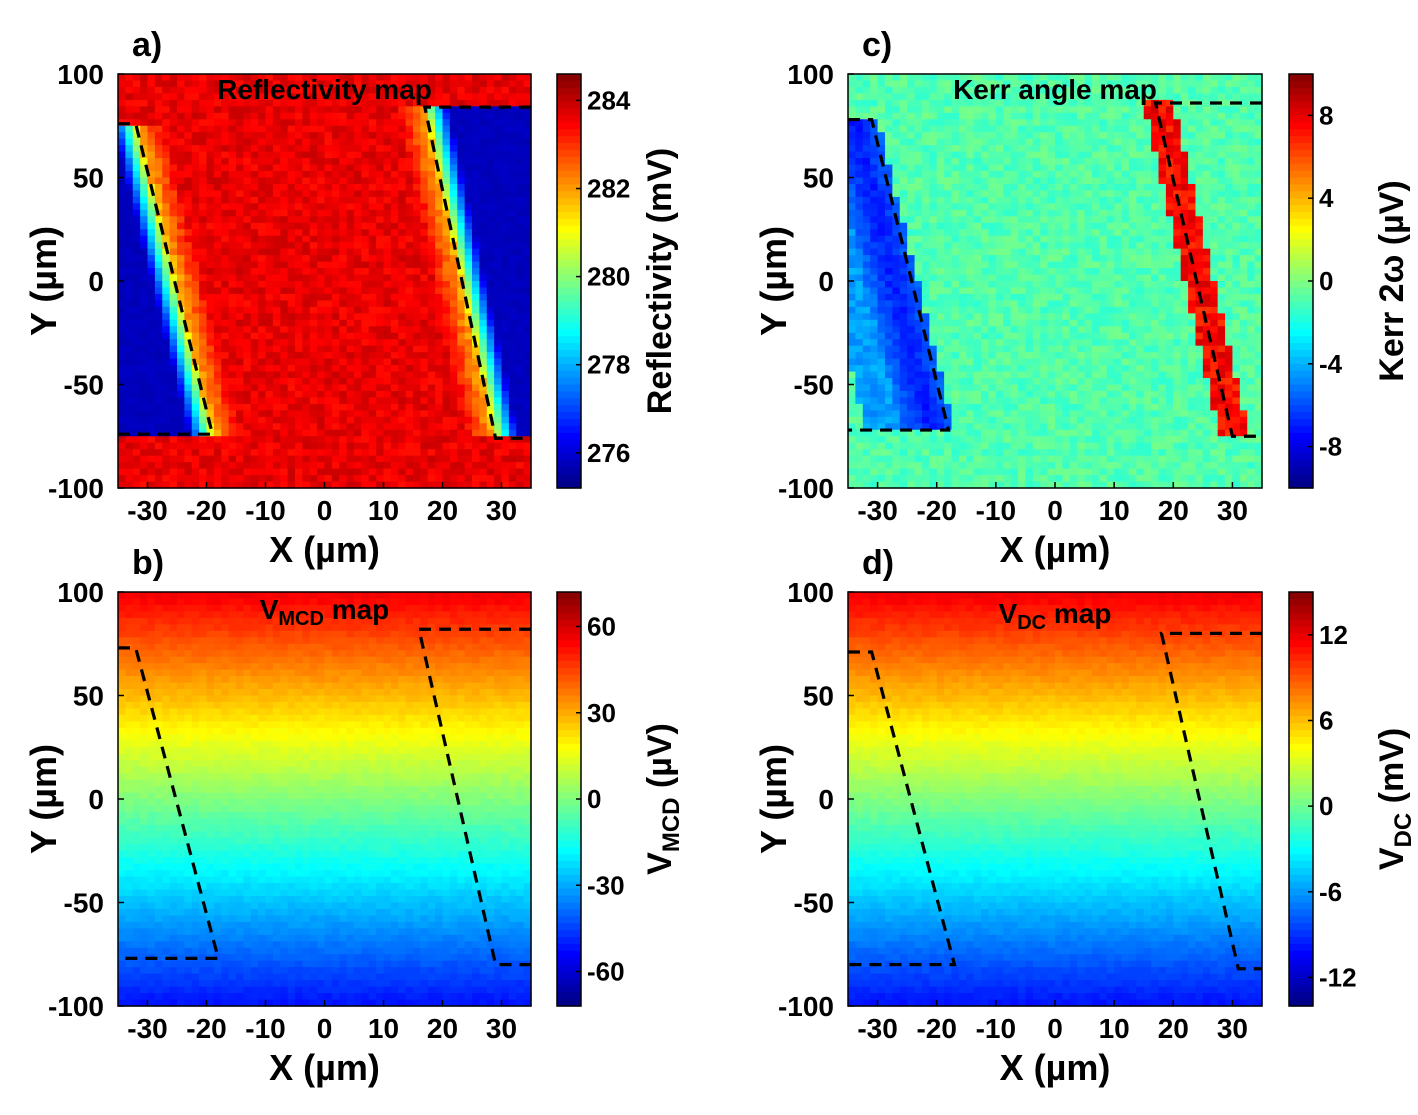  I want to click on colorbar-swatch, so click(569, 98).